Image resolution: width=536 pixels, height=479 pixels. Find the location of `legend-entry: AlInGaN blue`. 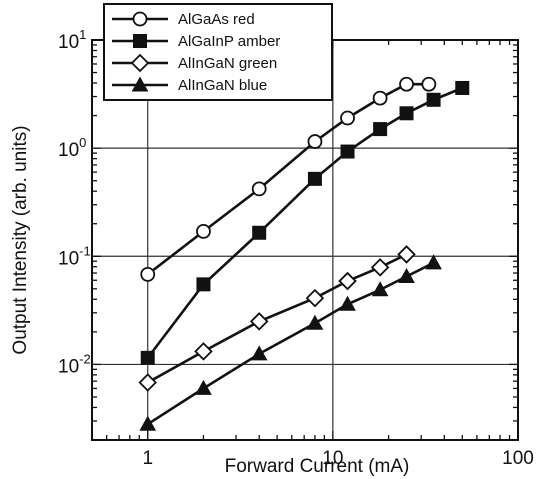

legend-entry: AlInGaN blue is located at coordinates (189, 85).